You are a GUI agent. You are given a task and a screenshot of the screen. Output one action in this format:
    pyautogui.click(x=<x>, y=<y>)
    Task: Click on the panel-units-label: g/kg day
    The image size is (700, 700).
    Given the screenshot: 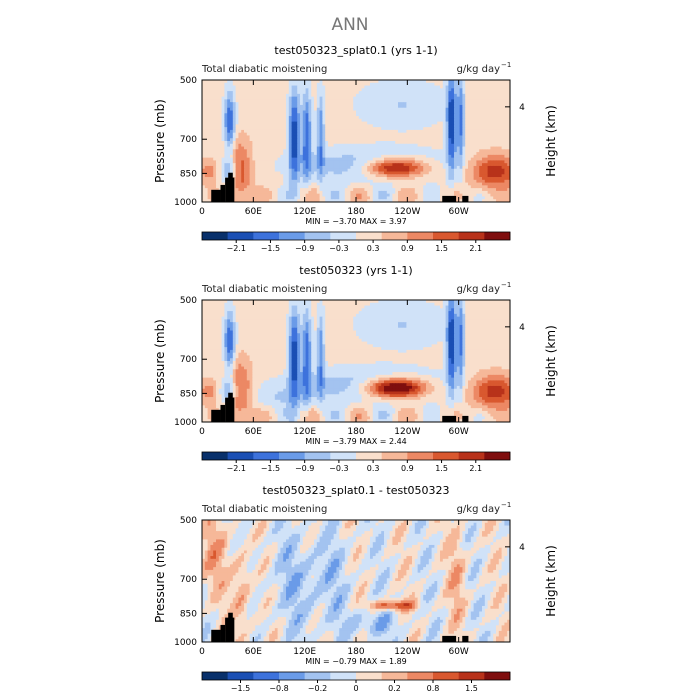 What is the action you would take?
    pyautogui.click(x=479, y=289)
    